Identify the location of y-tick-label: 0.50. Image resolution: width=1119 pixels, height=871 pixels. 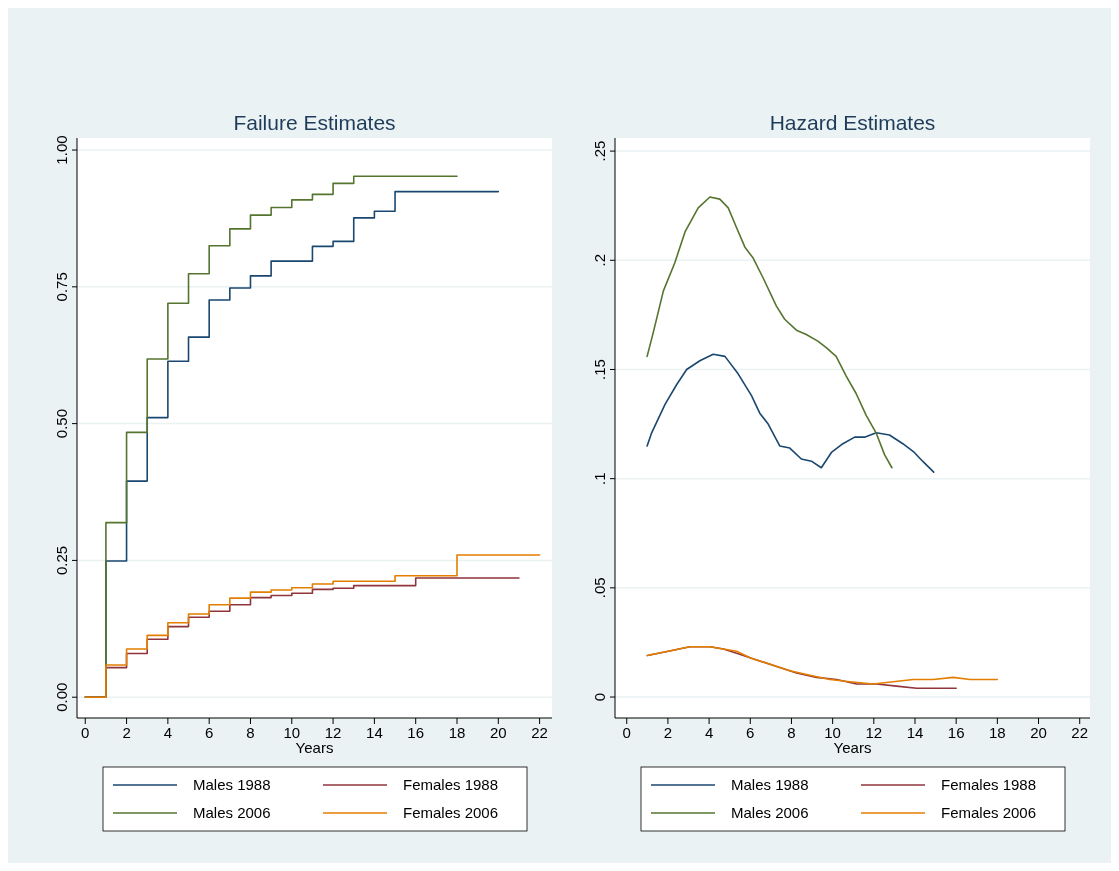
(61, 424).